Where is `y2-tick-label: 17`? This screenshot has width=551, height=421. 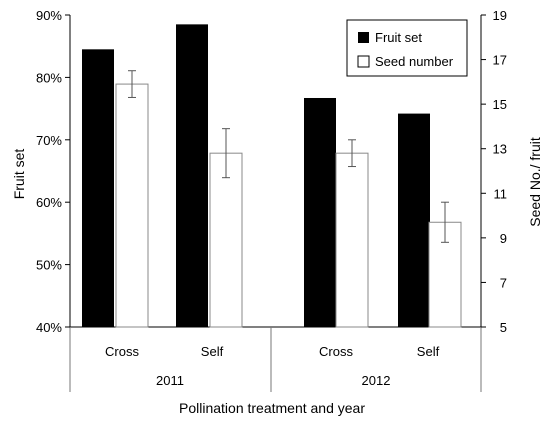
y2-tick-label: 17 is located at coordinates (500, 60).